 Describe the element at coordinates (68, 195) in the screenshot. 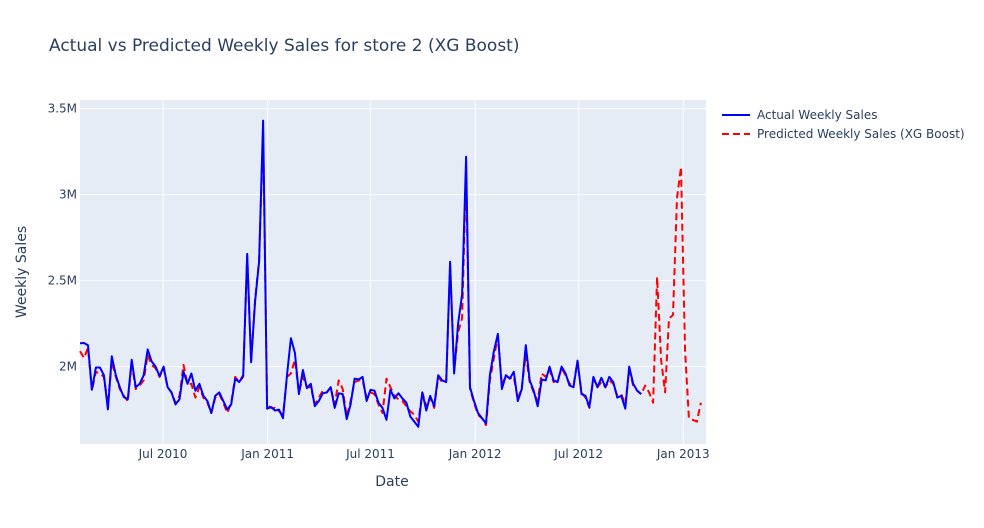

I see `y-tick-label: 3M` at that location.